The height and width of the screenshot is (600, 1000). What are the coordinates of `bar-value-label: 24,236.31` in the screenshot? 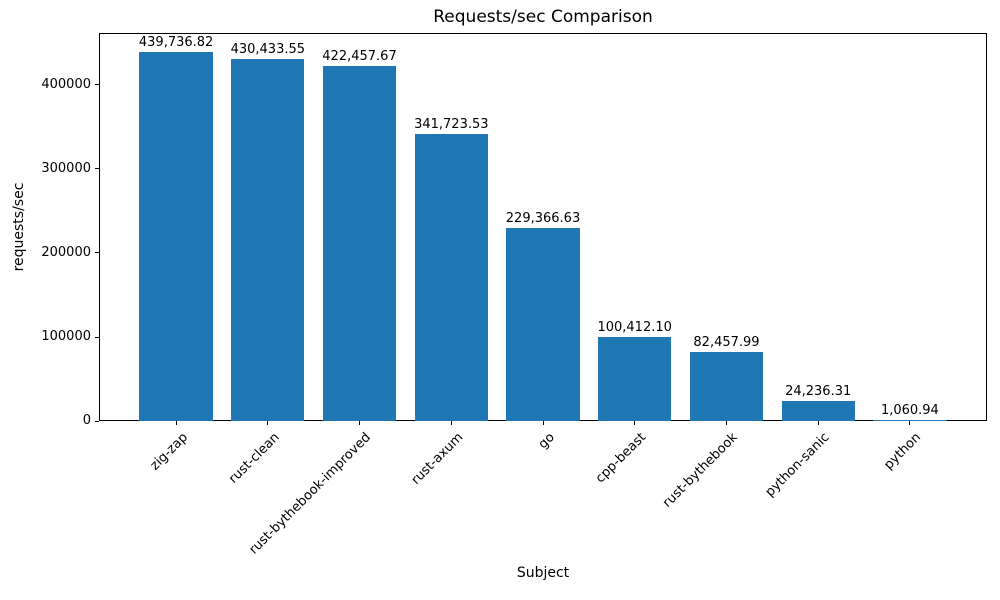 It's located at (818, 391).